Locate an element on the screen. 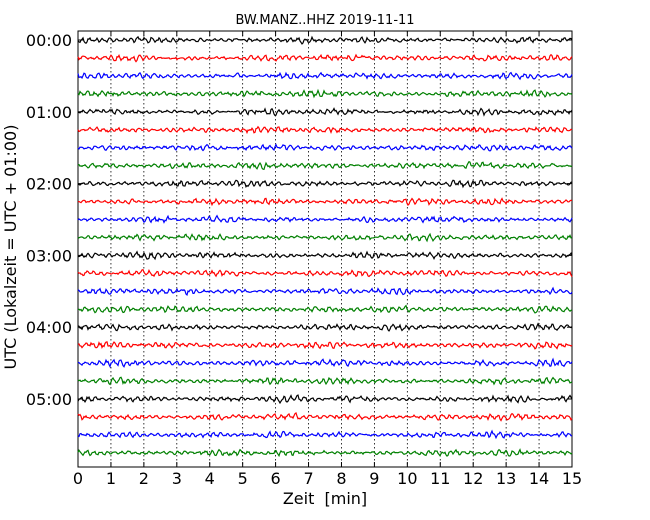  x-tick-label: 4 is located at coordinates (210, 478).